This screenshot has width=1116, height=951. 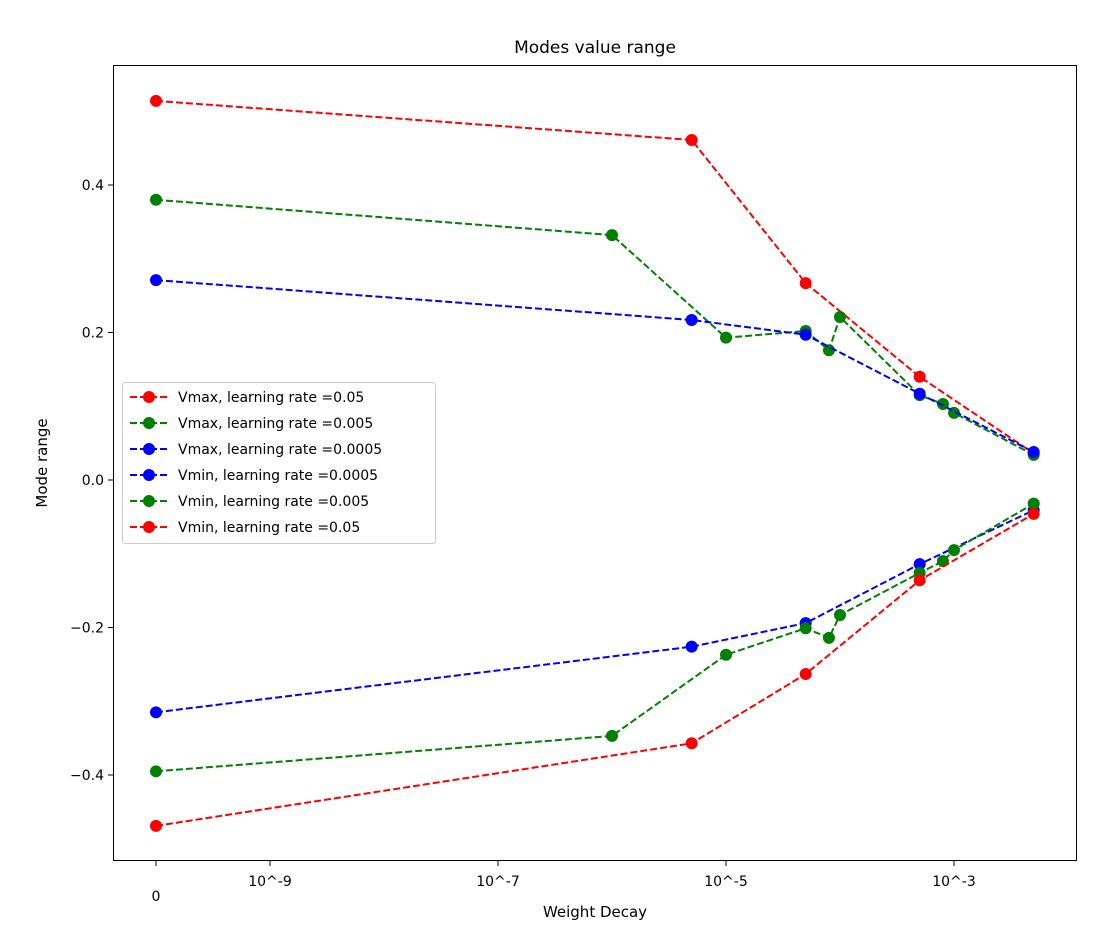 I want to click on legend-entry: Vmax, learning rate =0.005, so click(x=251, y=424).